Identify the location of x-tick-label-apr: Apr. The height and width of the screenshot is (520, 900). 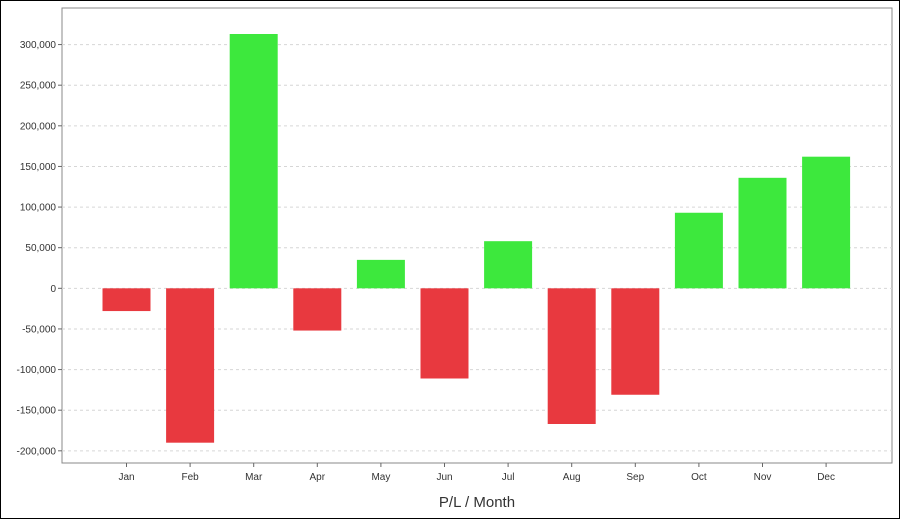
(318, 477).